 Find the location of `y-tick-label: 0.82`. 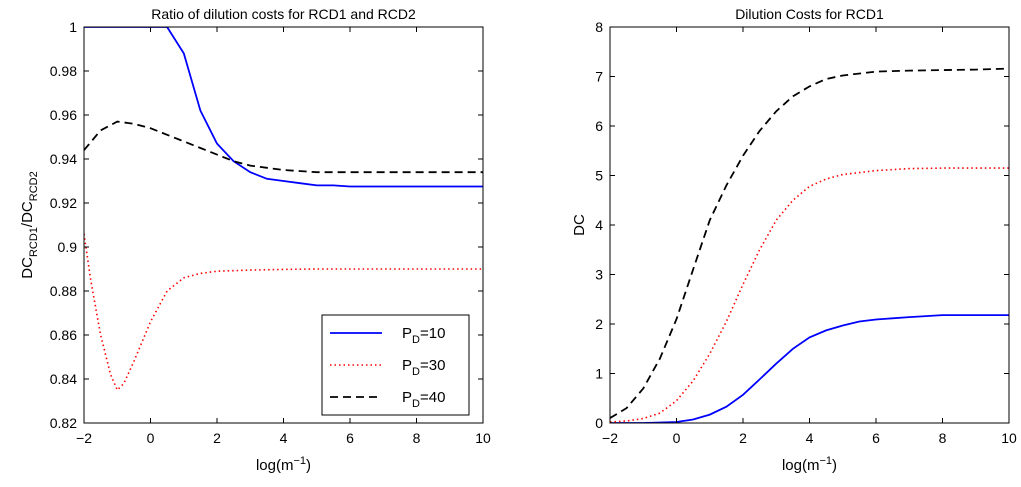

y-tick-label: 0.82 is located at coordinates (63, 423).